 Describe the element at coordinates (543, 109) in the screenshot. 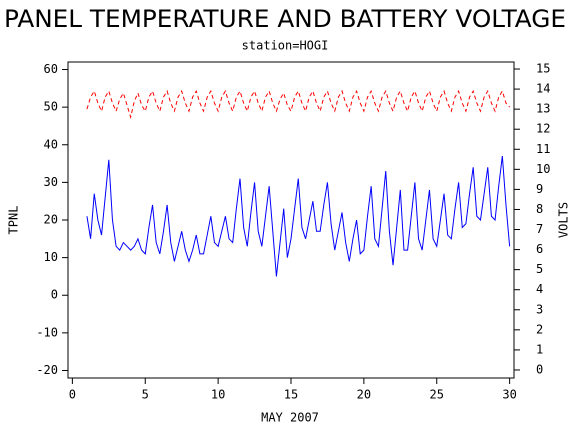

I see `y2-tick-label: 13` at that location.